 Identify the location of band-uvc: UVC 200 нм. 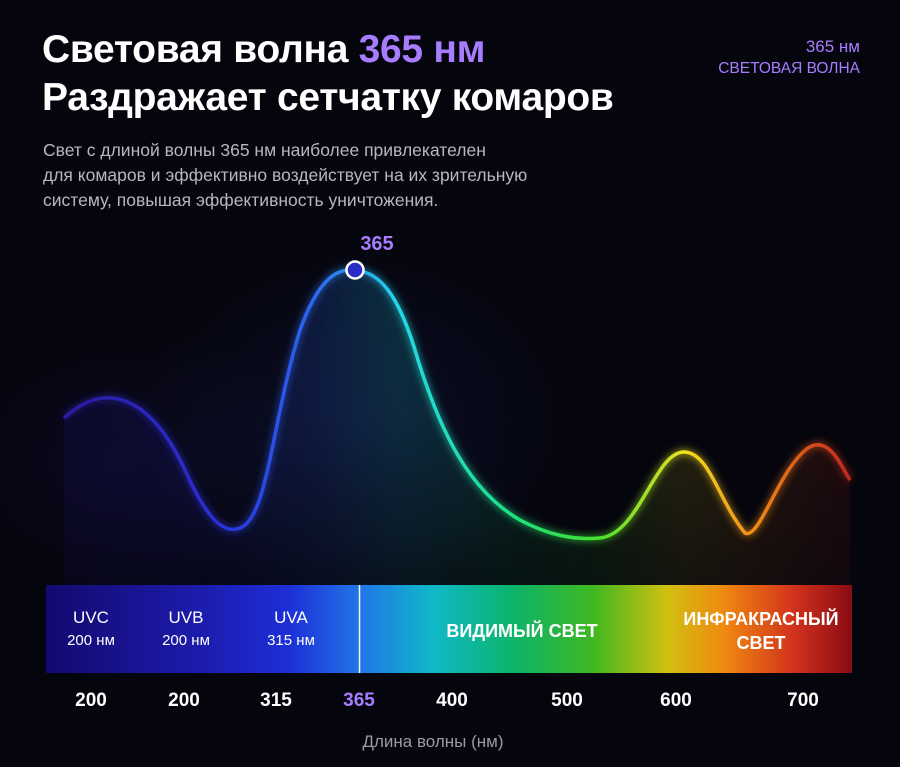
(91, 629).